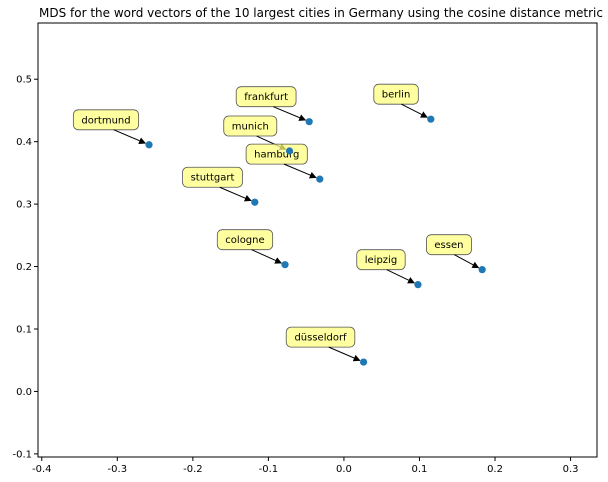  I want to click on annotation-frankfurt: frankfurt, so click(271, 103).